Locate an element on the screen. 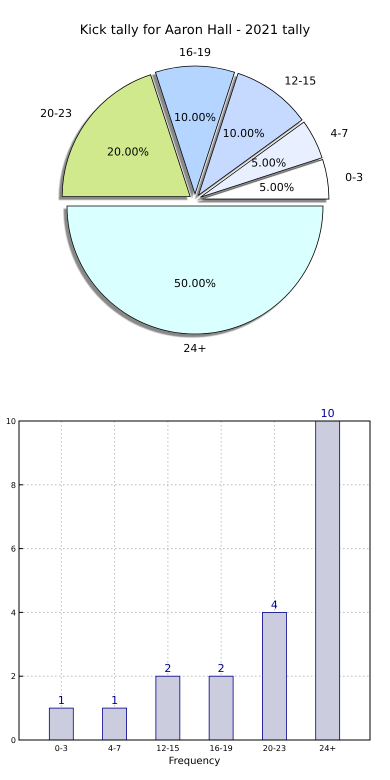 The image size is (390, 780). x-tick-label: 4-7 is located at coordinates (115, 748).